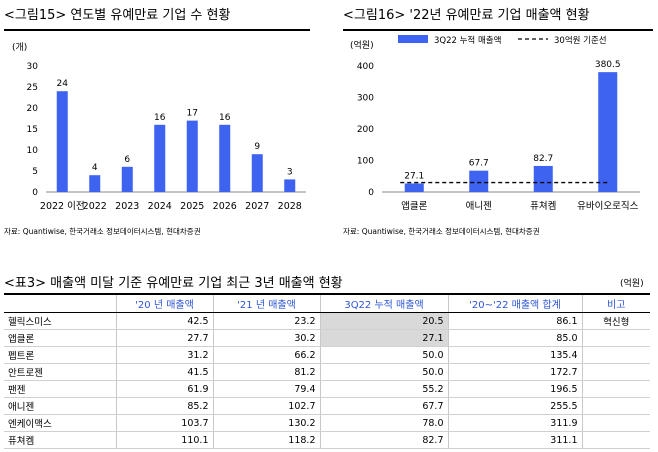 The image size is (658, 452). Describe the element at coordinates (165, 338) in the screenshot. I see `value-cell: 27.7` at that location.